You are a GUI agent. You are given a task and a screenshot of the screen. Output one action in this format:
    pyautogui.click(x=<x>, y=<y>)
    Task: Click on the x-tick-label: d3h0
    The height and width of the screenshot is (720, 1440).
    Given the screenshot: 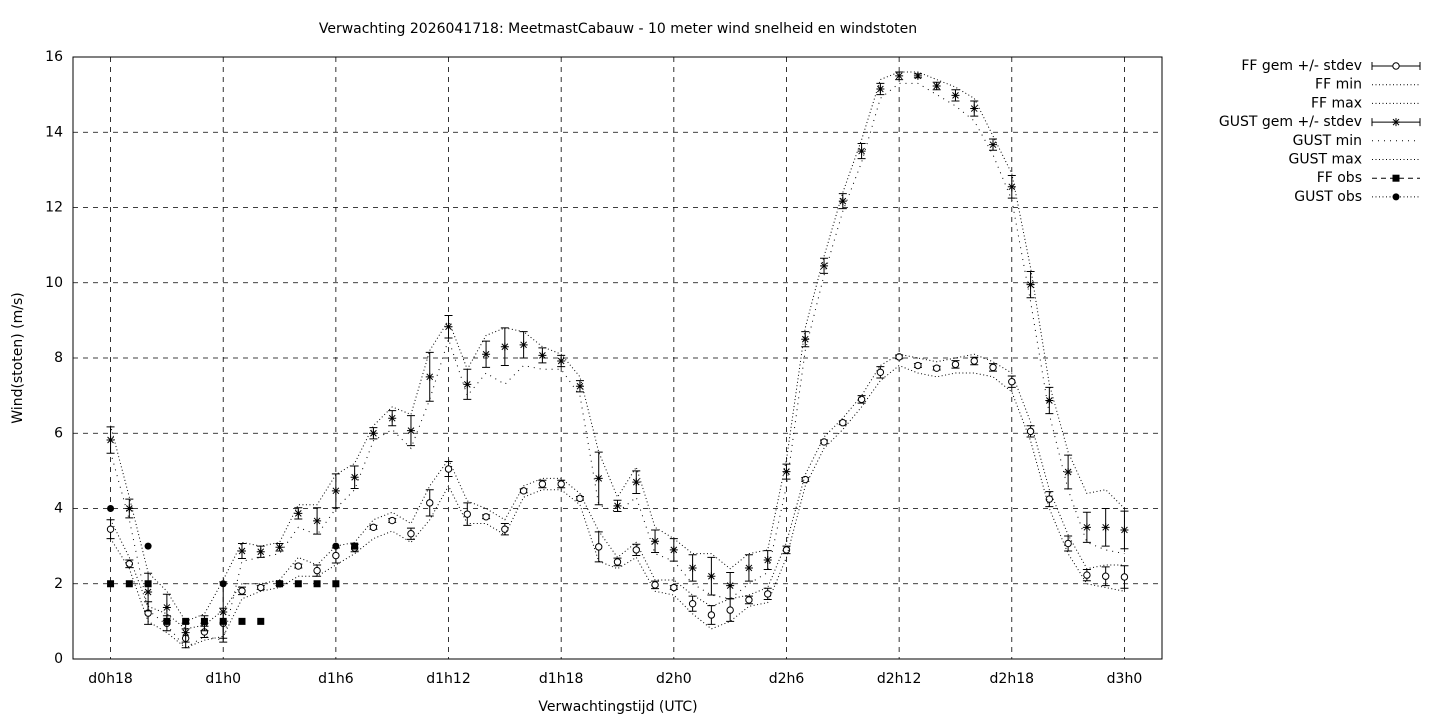 What is the action you would take?
    pyautogui.click(x=1125, y=679)
    